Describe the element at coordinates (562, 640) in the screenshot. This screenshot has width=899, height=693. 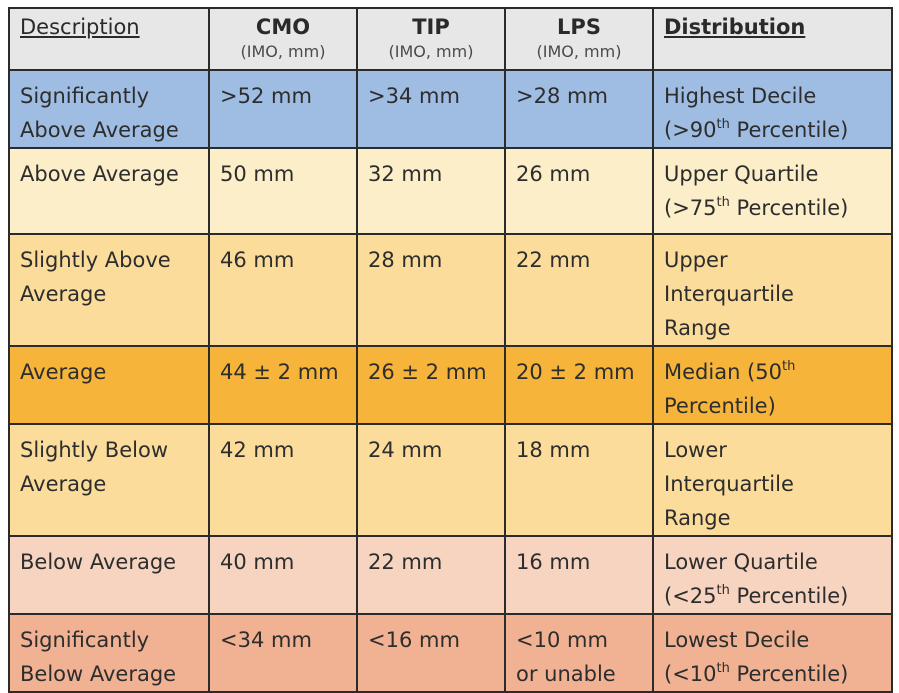
I see `lps-value: <10 mm` at that location.